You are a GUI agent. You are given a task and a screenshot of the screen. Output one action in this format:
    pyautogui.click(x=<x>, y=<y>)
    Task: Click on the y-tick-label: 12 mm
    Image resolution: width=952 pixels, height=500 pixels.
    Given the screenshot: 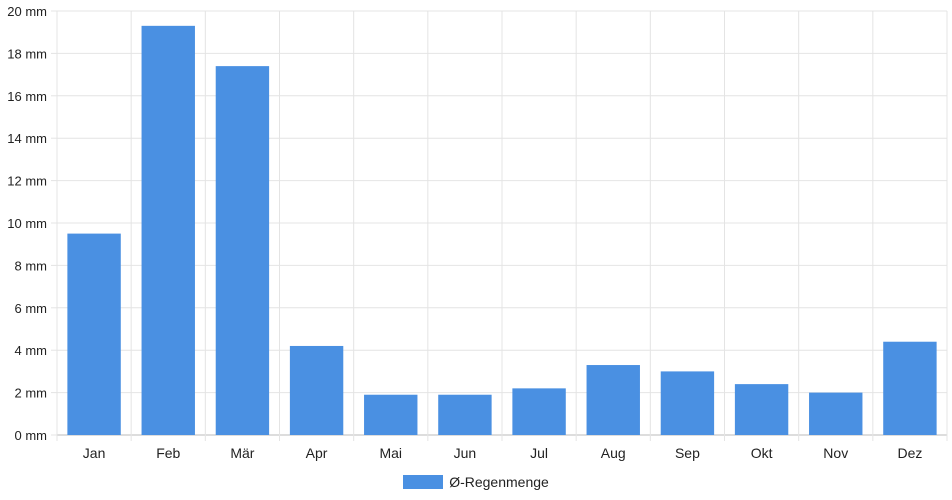 What is the action you would take?
    pyautogui.click(x=27, y=181)
    